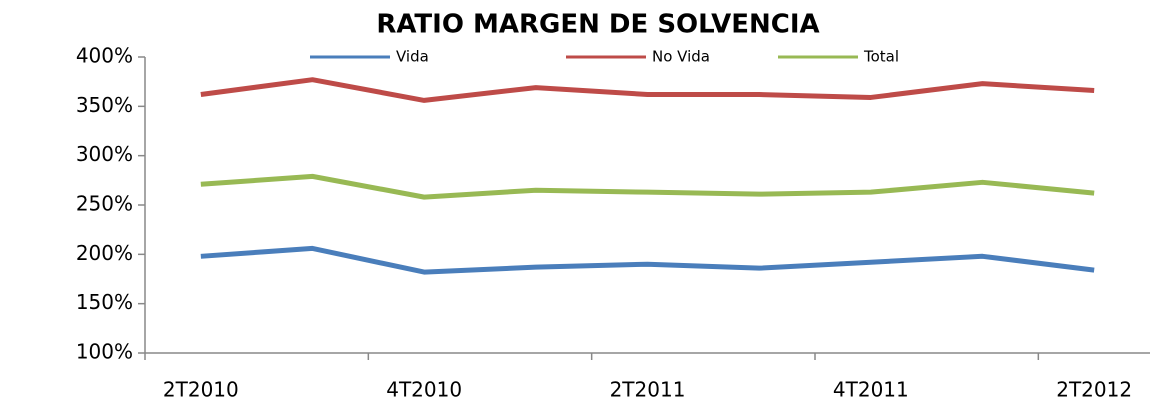 This screenshot has width=1155, height=403. I want to click on x-tick-label: 2T2011, so click(648, 390).